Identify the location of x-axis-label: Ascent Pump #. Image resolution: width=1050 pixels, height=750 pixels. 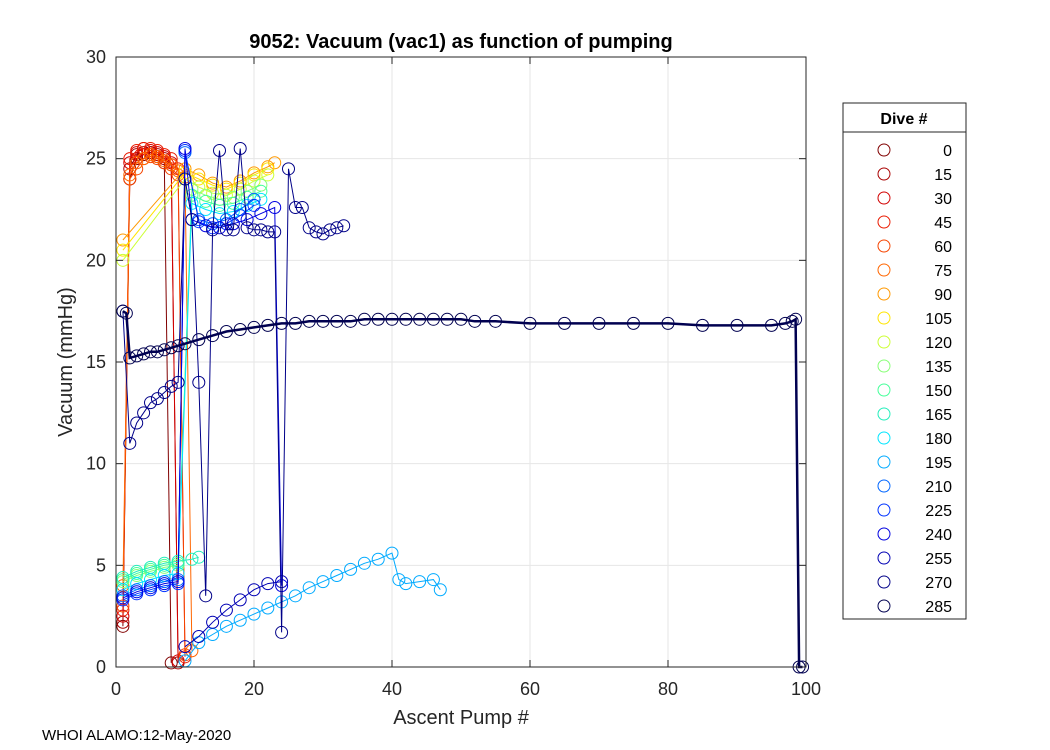
(461, 718).